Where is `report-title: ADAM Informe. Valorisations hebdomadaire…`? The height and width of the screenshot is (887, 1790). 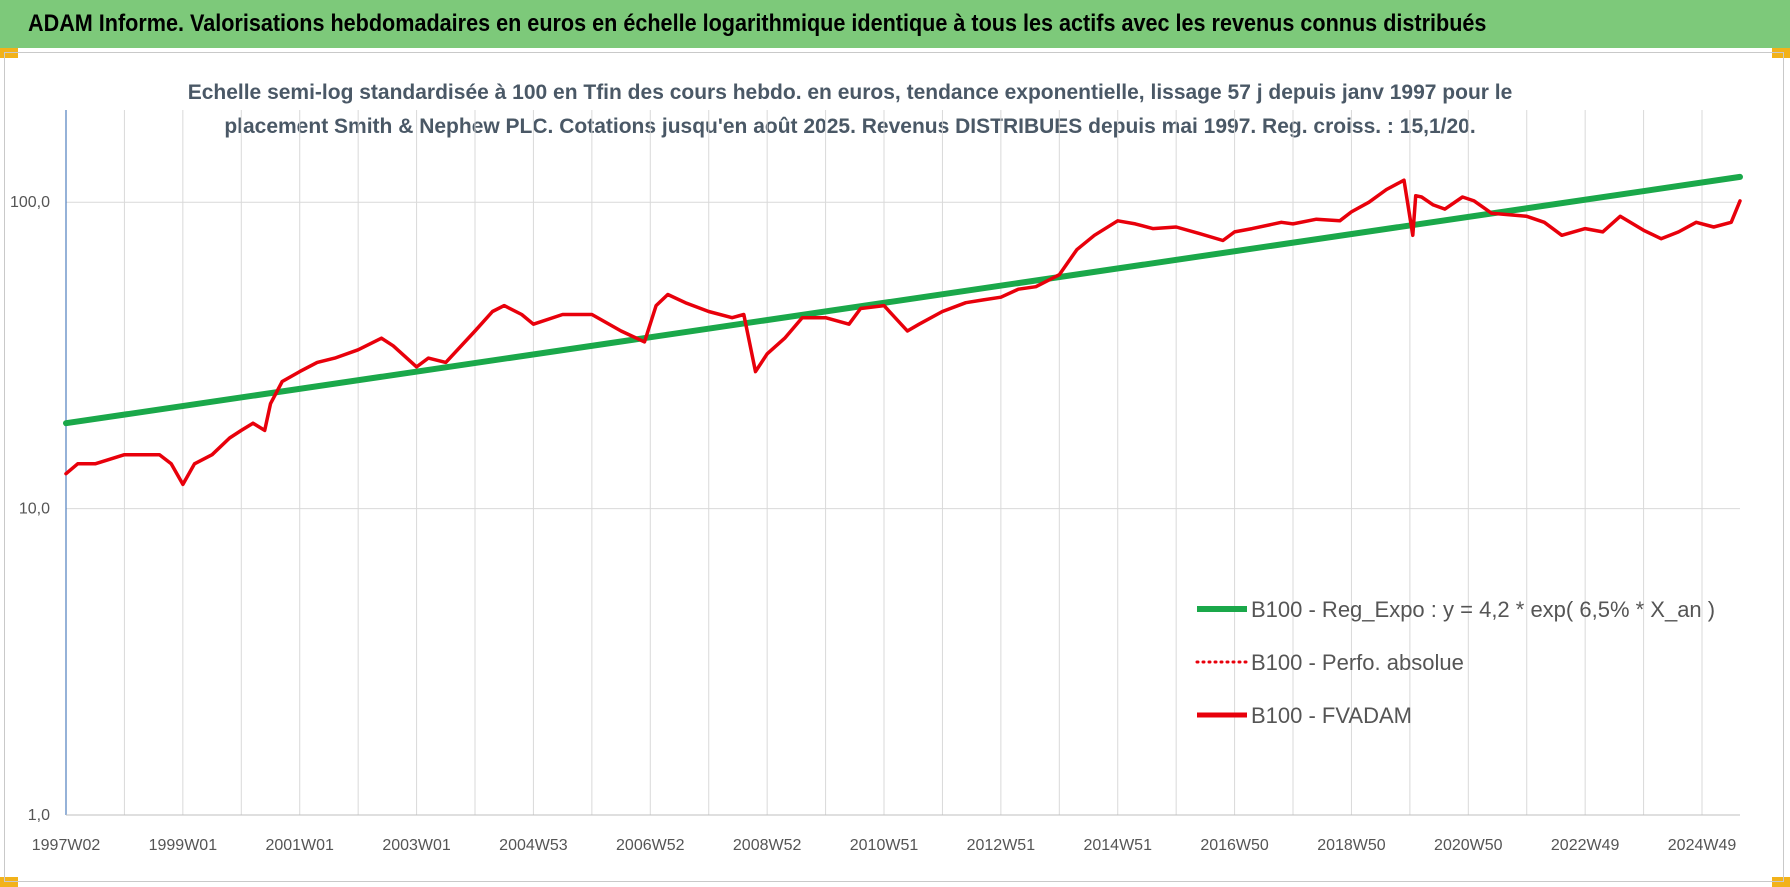
report-title: ADAM Informe. Valorisations hebdomadaire… is located at coordinates (757, 23).